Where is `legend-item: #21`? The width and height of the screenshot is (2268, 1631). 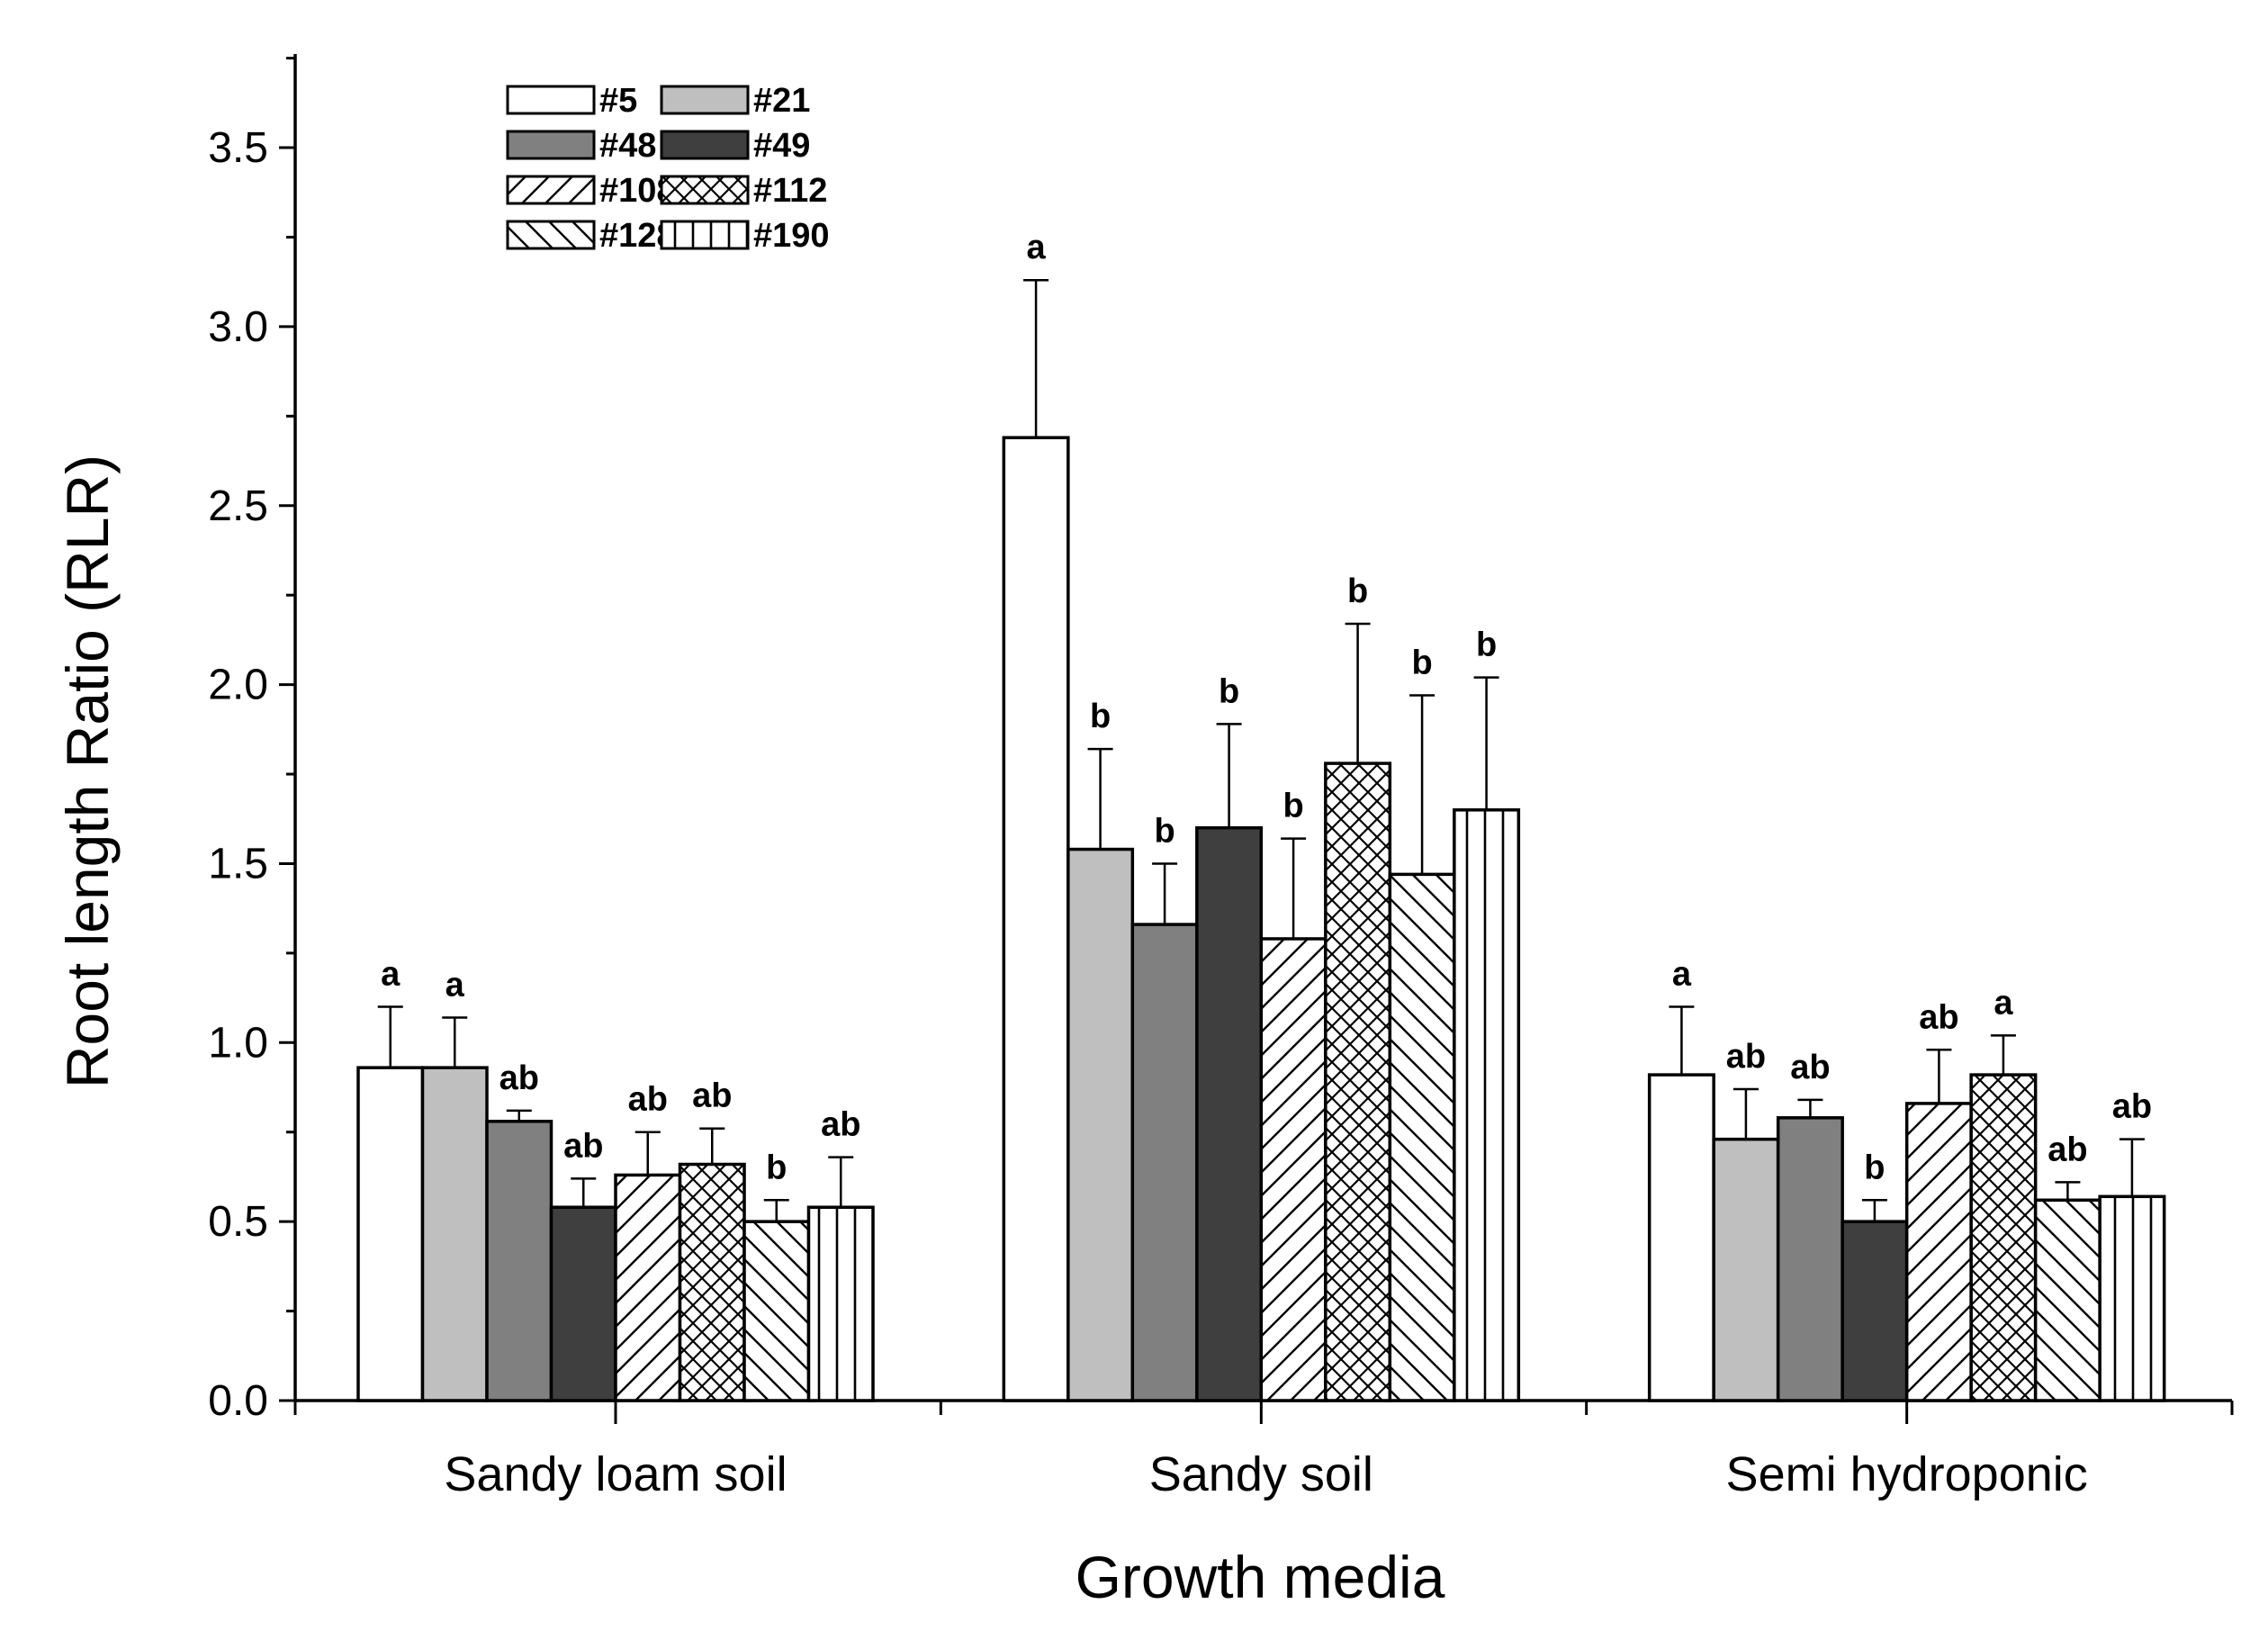 legend-item: #21 is located at coordinates (735, 101).